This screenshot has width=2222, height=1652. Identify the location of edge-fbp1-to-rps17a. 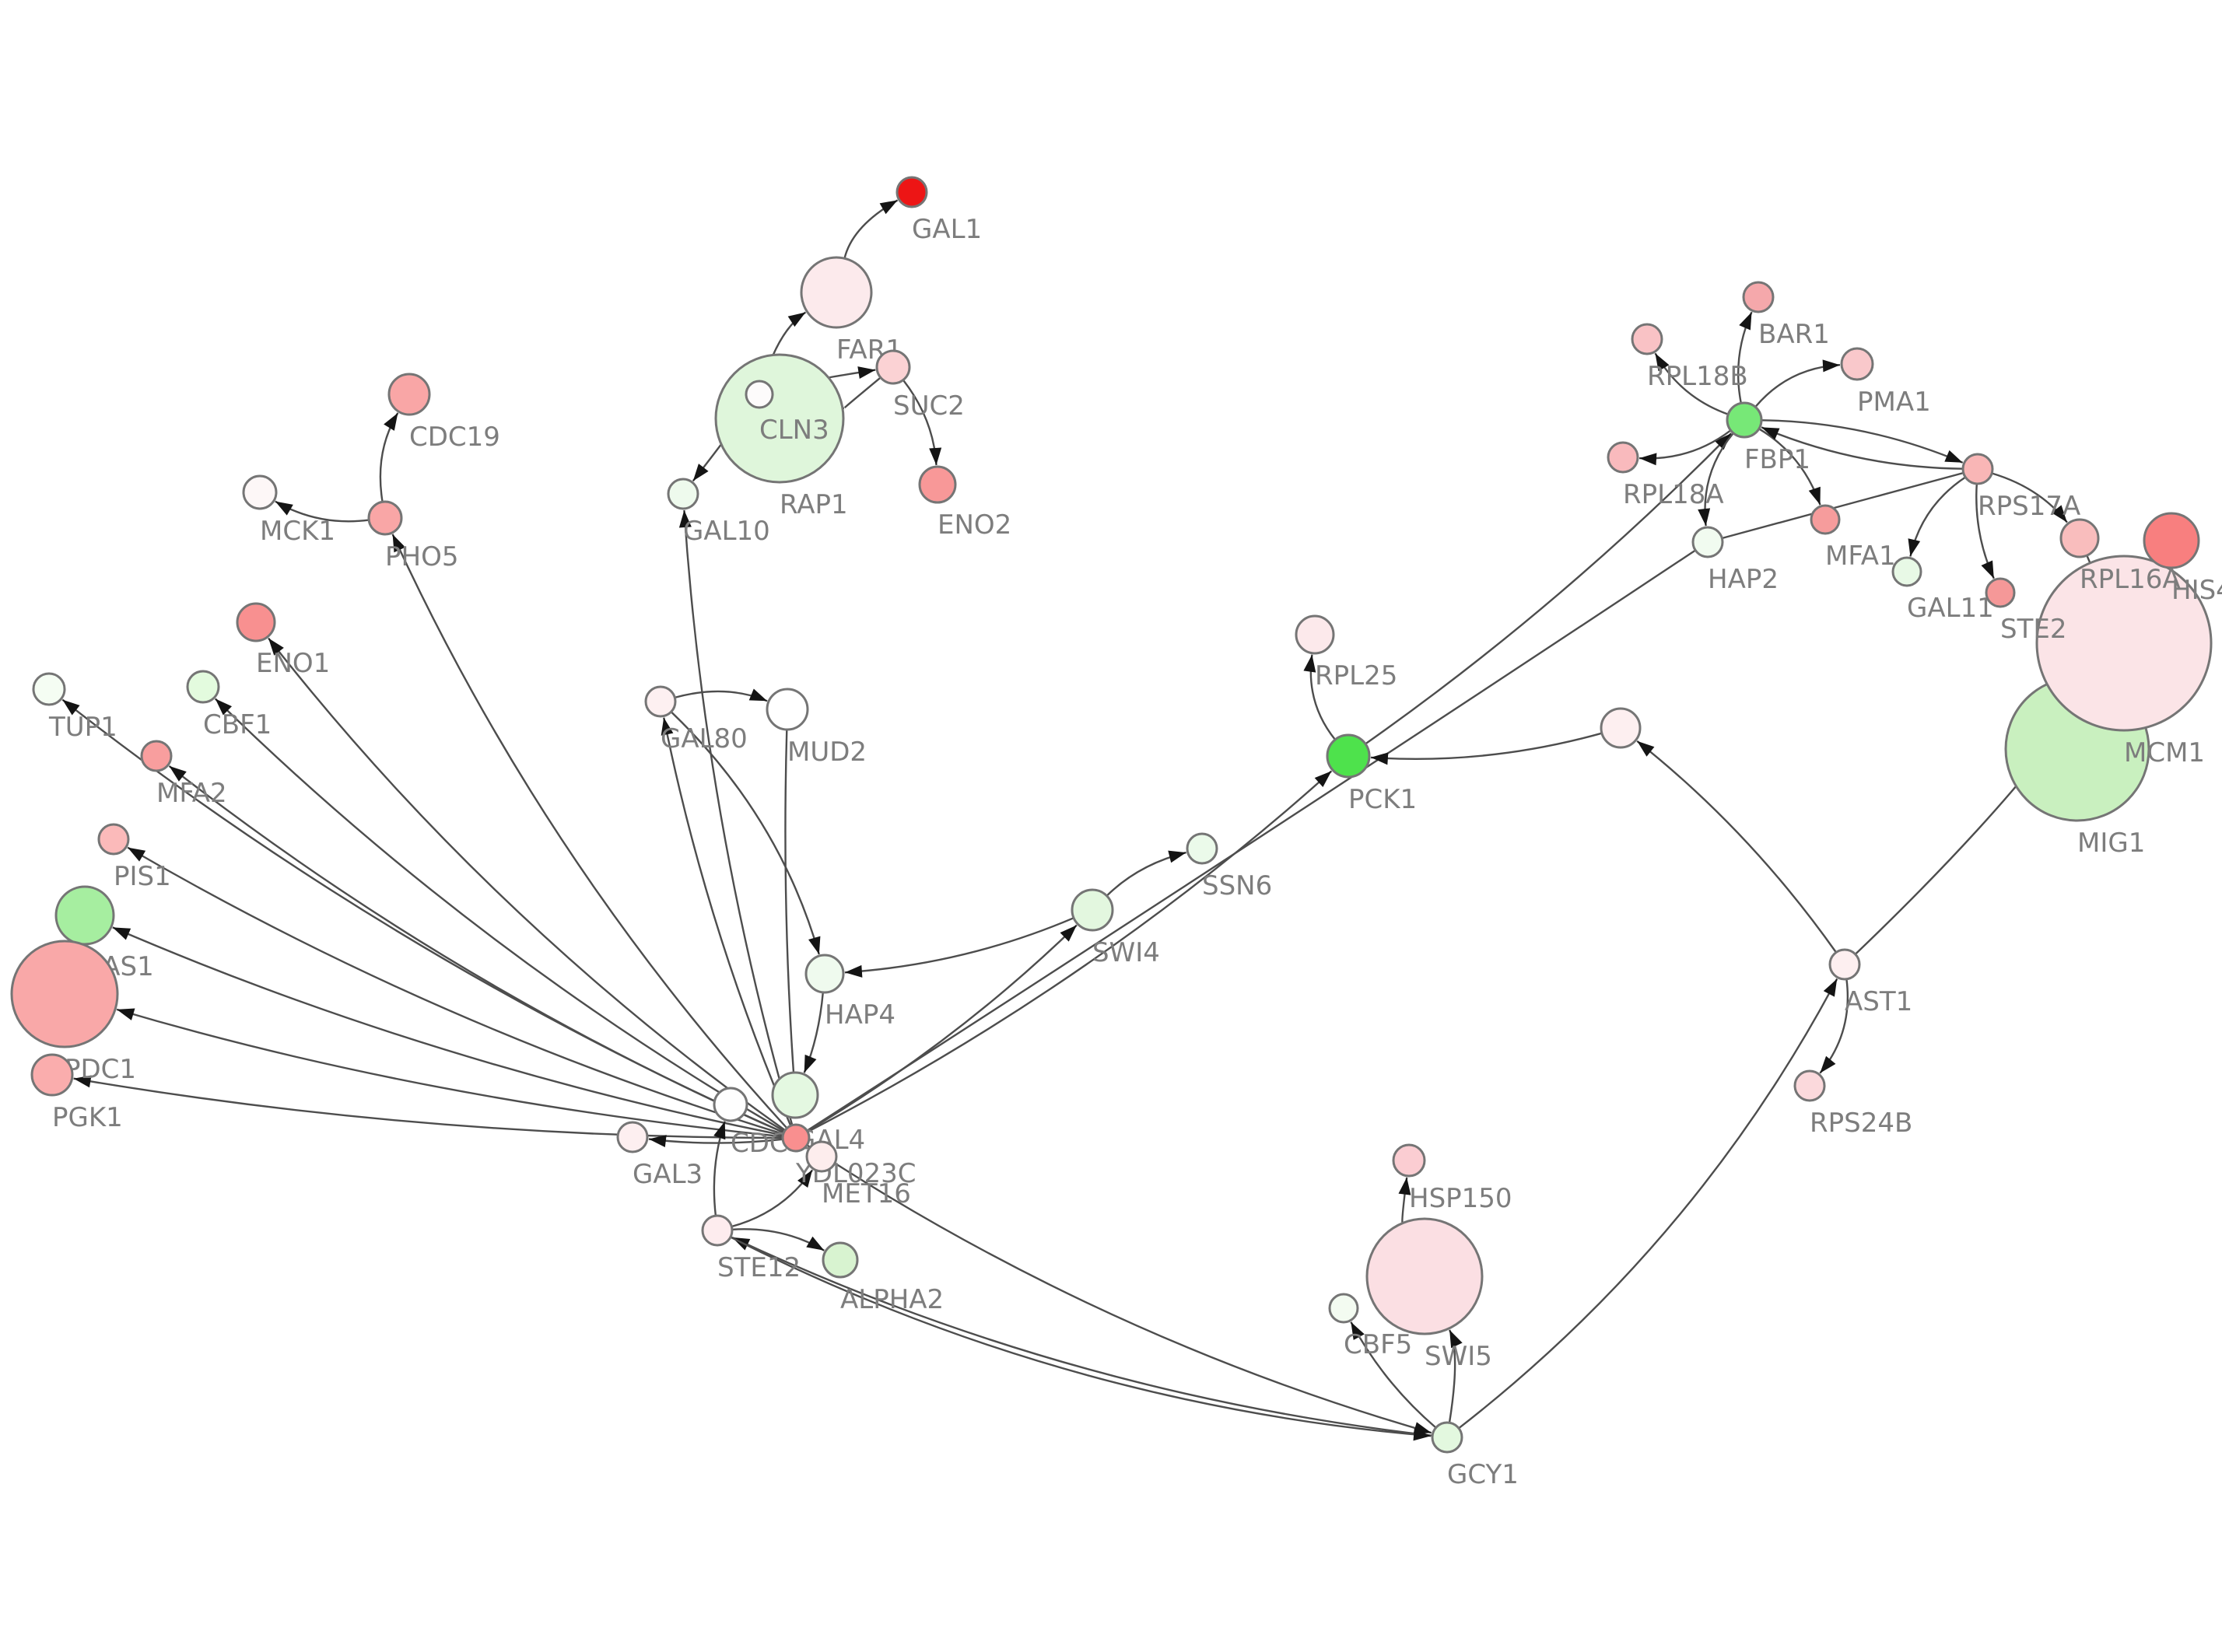
(1862, 442).